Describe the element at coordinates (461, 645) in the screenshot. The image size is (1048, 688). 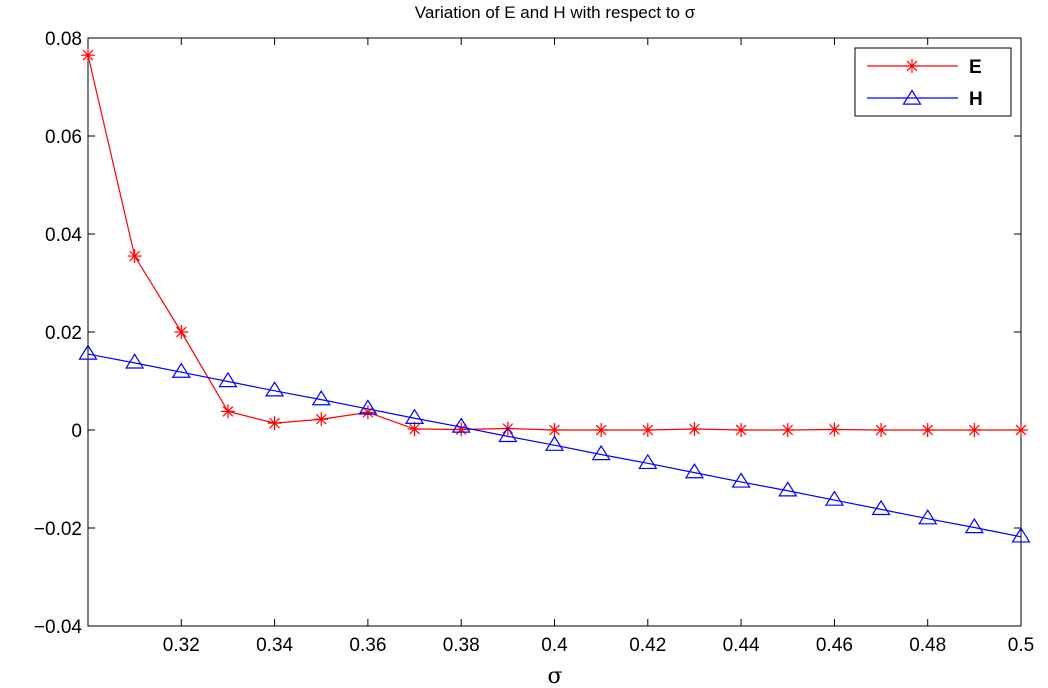
I see `x-tick-label: 0.38` at that location.